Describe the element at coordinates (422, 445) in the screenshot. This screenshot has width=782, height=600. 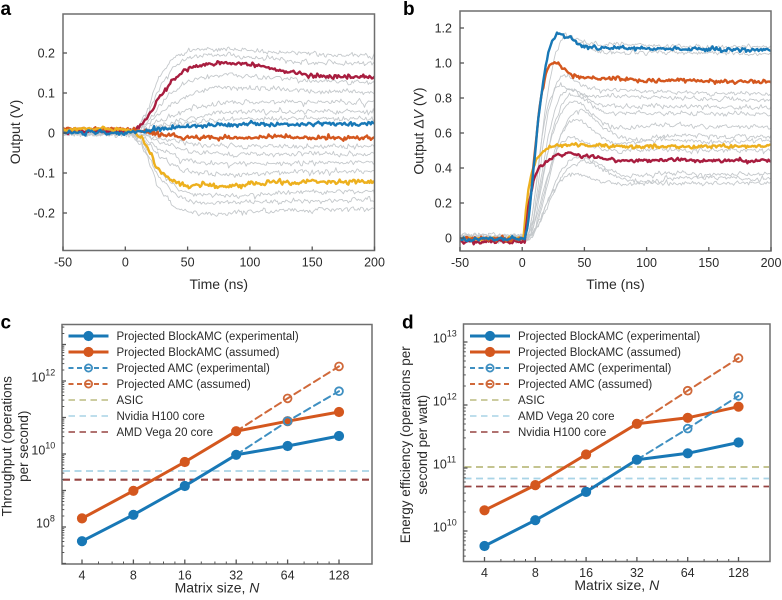
I see `svg-text: second per watt)` at that location.